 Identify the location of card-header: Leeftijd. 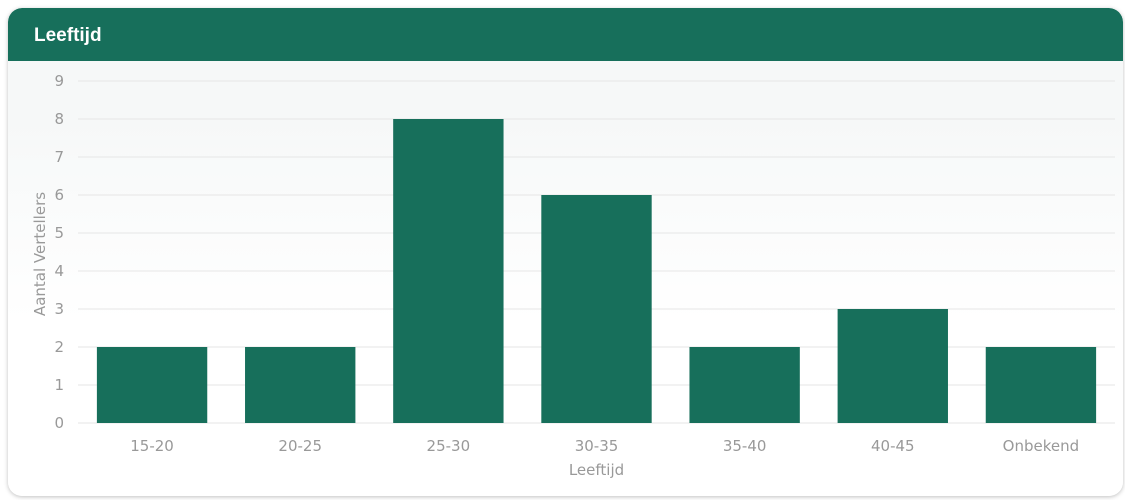
(565, 34).